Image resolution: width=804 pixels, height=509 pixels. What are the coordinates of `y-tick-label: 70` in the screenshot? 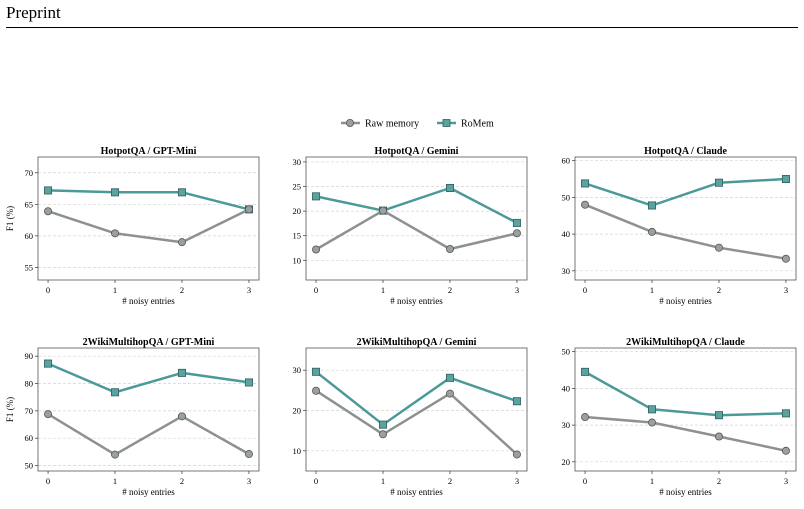 It's located at (29, 173).